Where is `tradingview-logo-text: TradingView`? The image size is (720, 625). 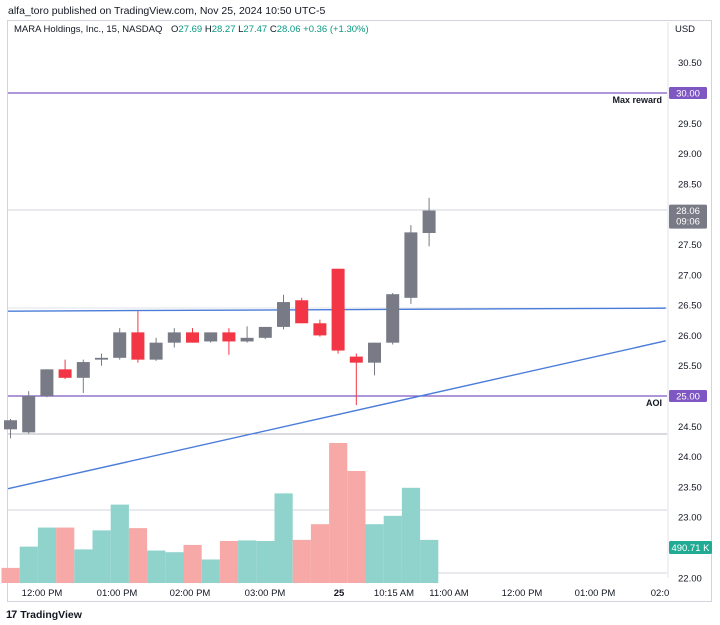 tradingview-logo-text: TradingView is located at coordinates (51, 615).